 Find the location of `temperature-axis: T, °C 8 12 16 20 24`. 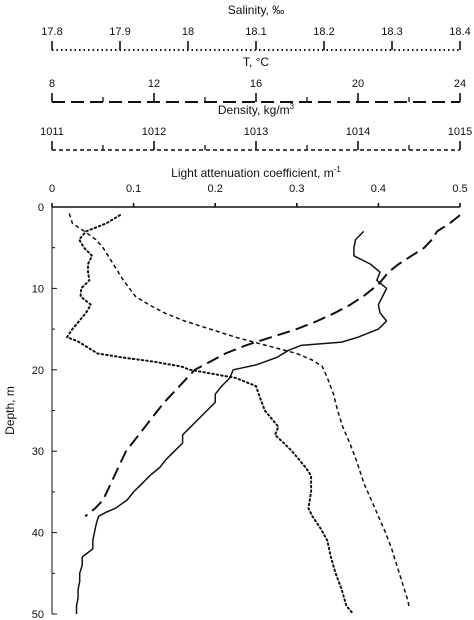

temperature-axis: T, °C 8 12 16 20 24 is located at coordinates (257, 79).